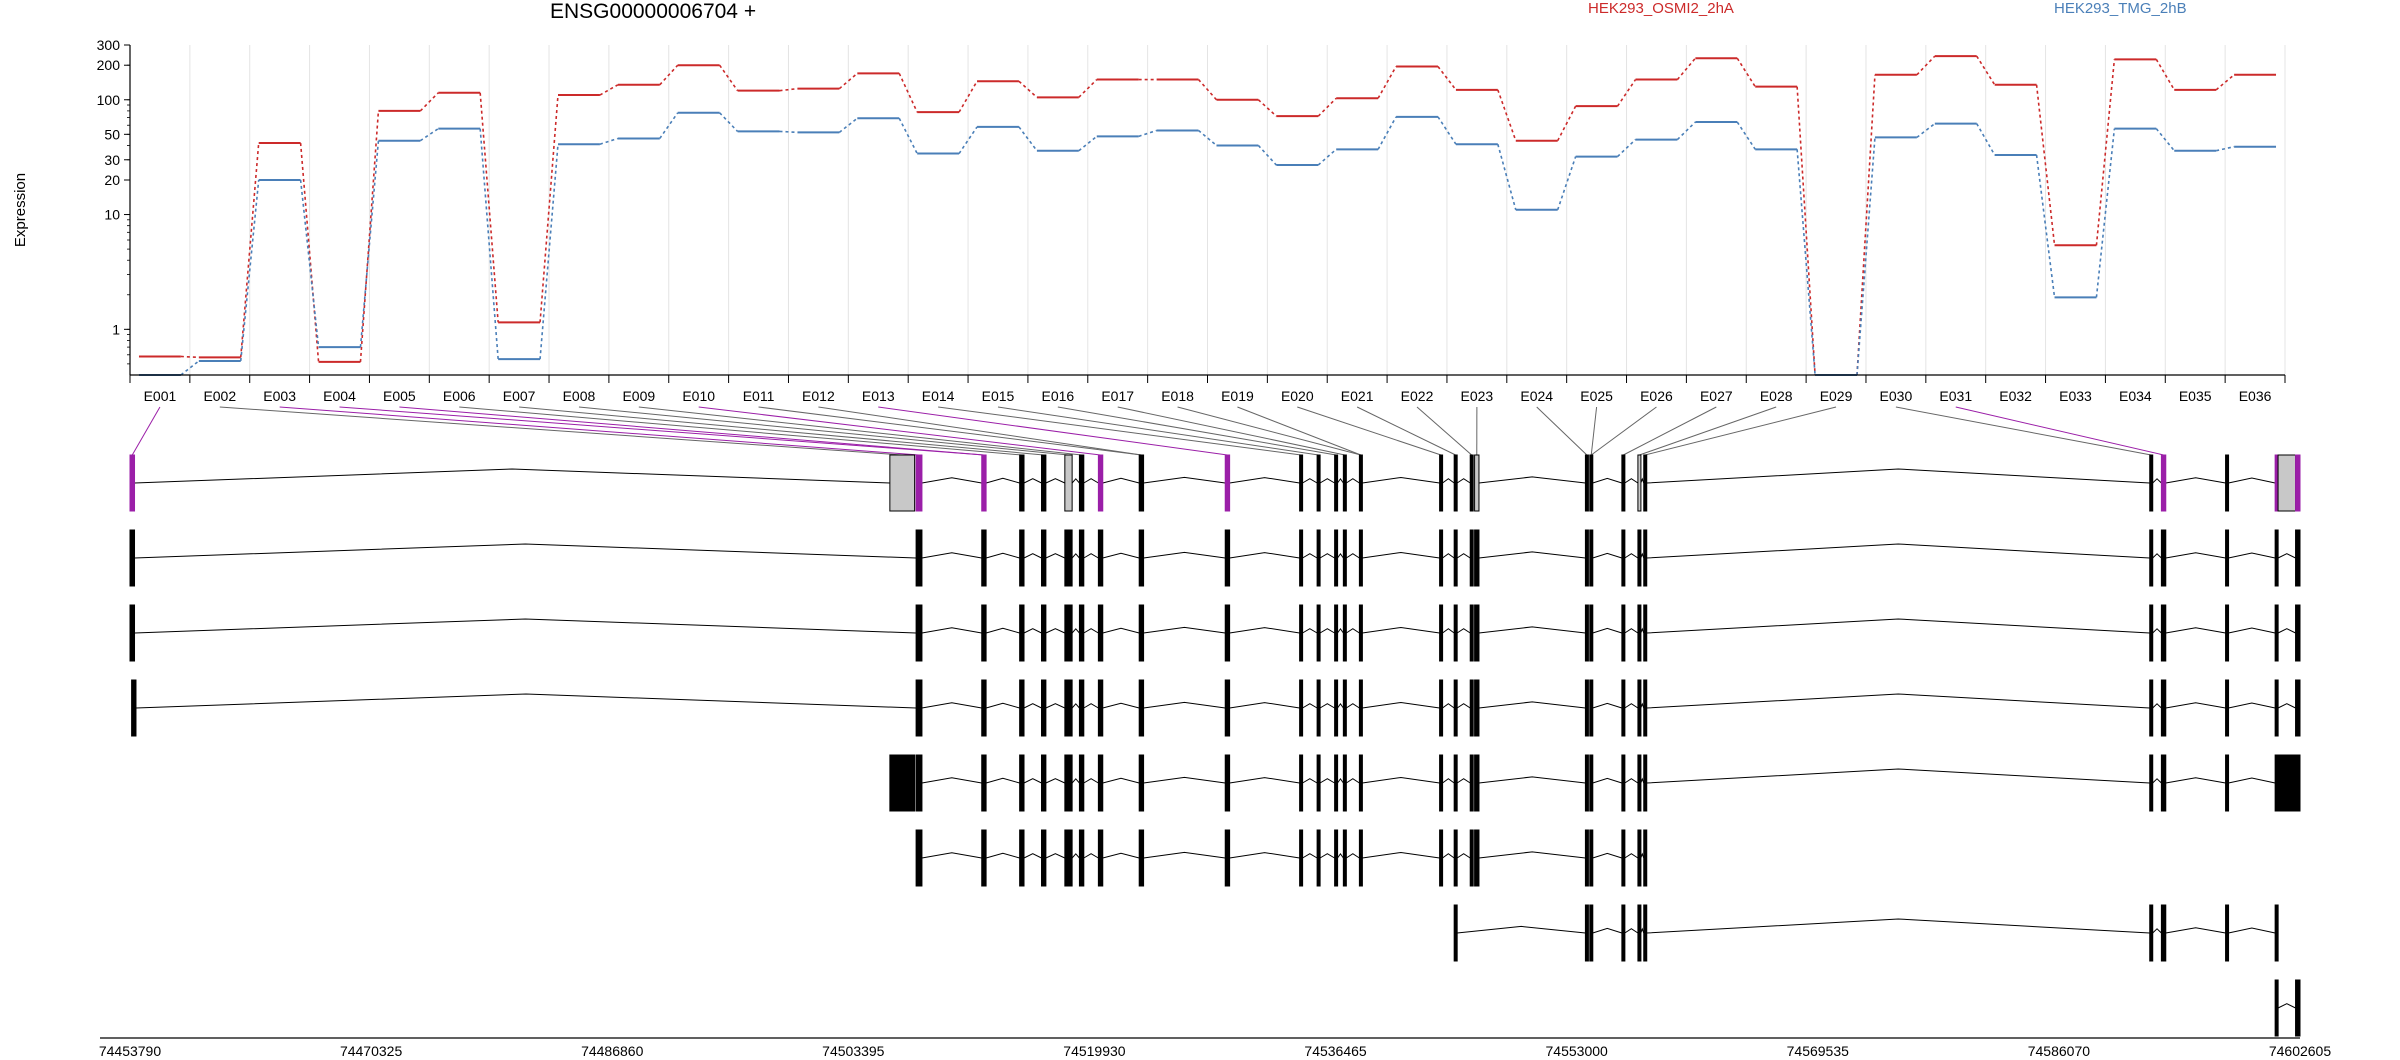 This screenshot has width=2400, height=1060. I want to click on x-tick-label: E013, so click(878, 396).